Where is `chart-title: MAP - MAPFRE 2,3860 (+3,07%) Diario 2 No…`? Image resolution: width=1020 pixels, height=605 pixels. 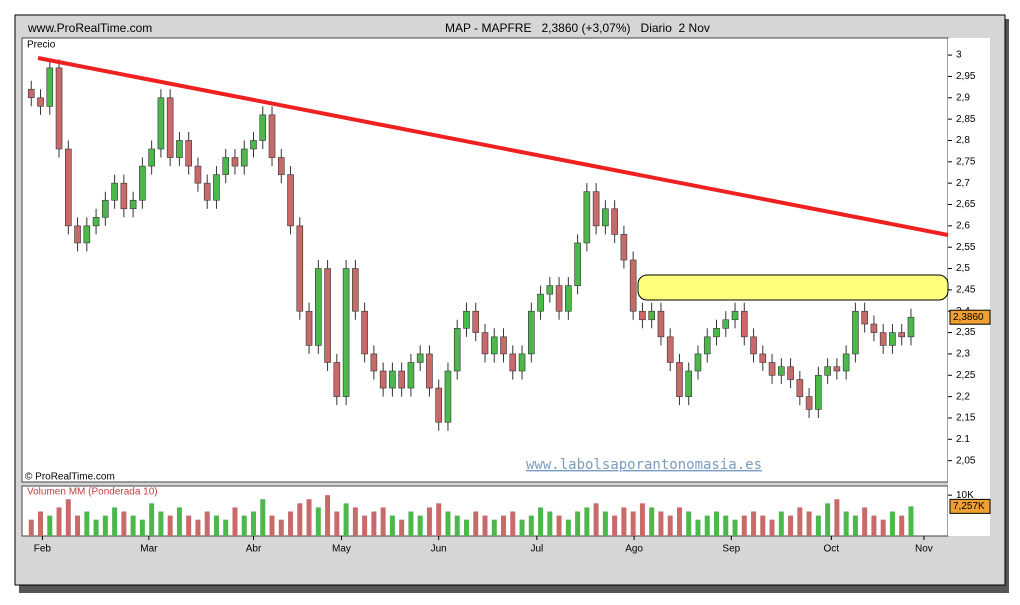 chart-title: MAP - MAPFRE 2,3860 (+3,07%) Diario 2 No… is located at coordinates (577, 28).